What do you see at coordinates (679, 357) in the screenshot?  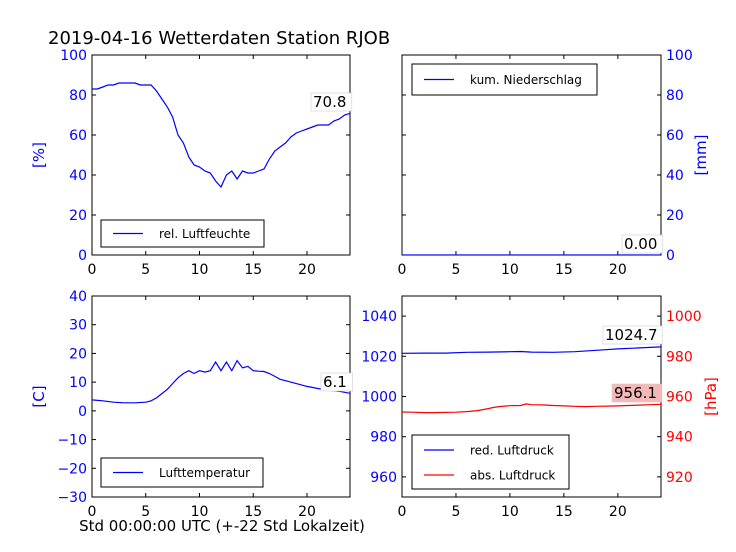 I see `y-right-tick-label: 980` at bounding box center [679, 357].